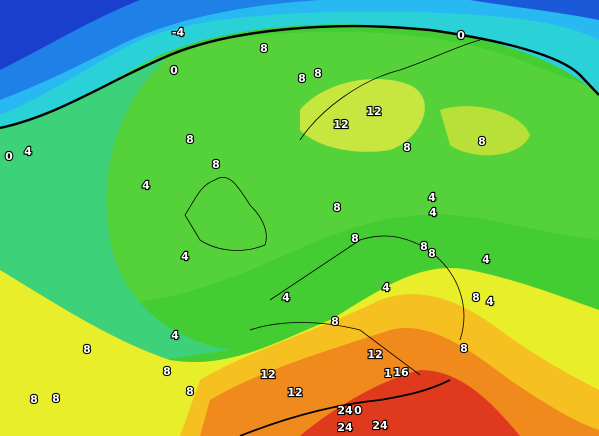  What do you see at coordinates (534, 10) in the screenshot?
I see `deep-blue-field-east` at bounding box center [534, 10].